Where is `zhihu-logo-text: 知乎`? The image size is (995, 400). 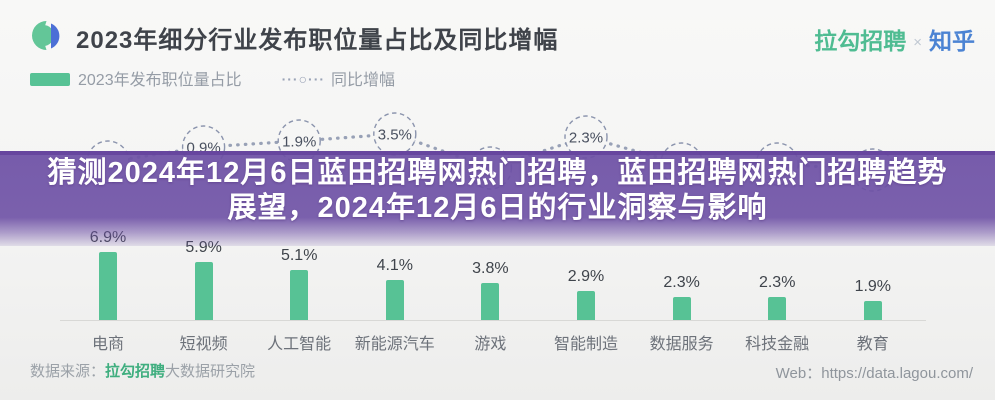
zhihu-logo-text: 知乎 is located at coordinates (952, 41).